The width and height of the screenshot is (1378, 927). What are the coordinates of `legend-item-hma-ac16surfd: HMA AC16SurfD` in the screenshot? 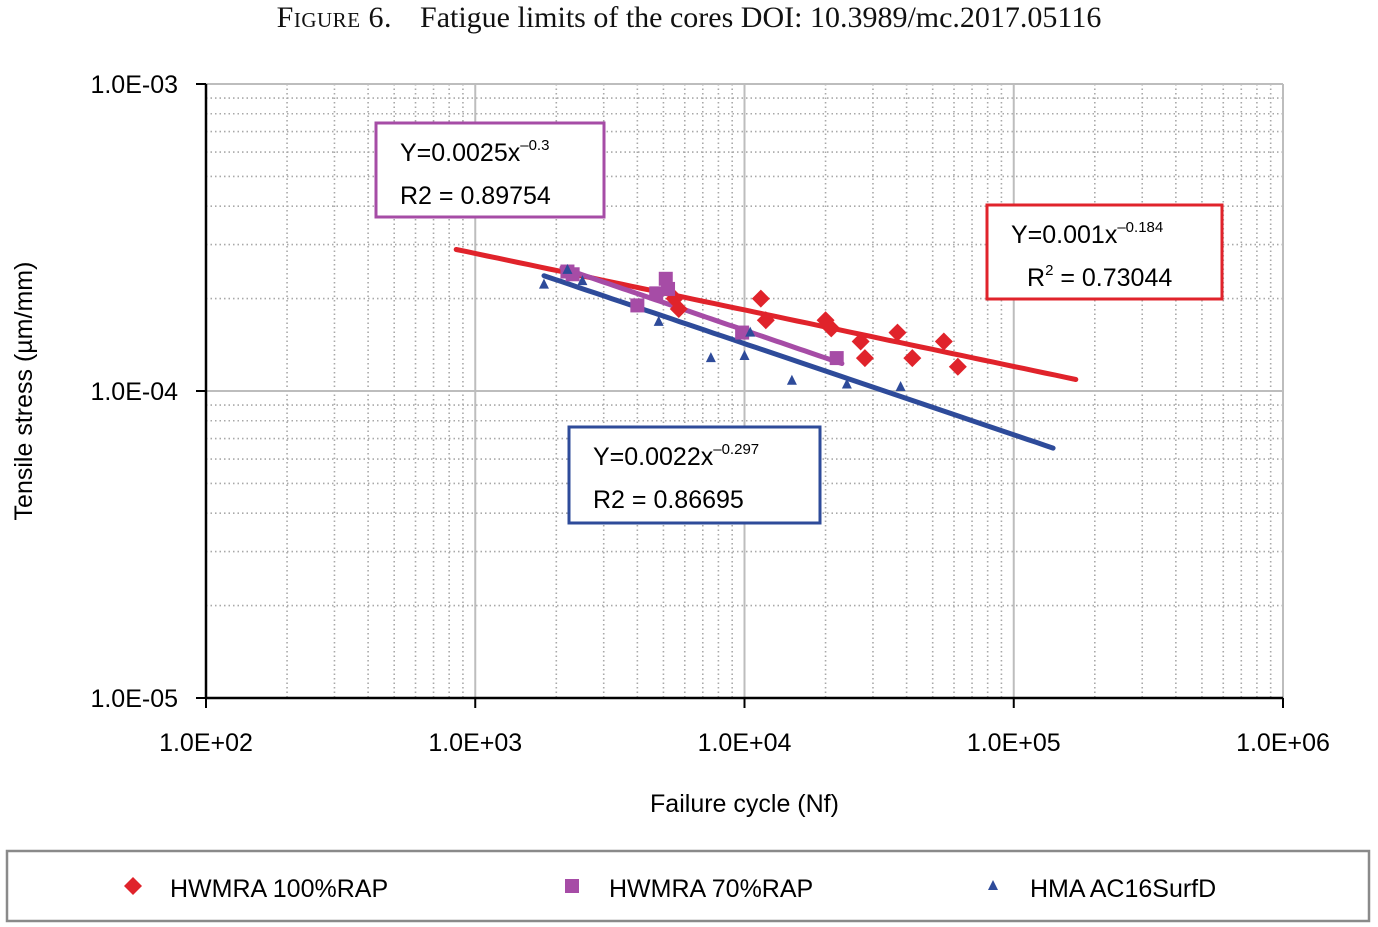 It's located at (1102, 889).